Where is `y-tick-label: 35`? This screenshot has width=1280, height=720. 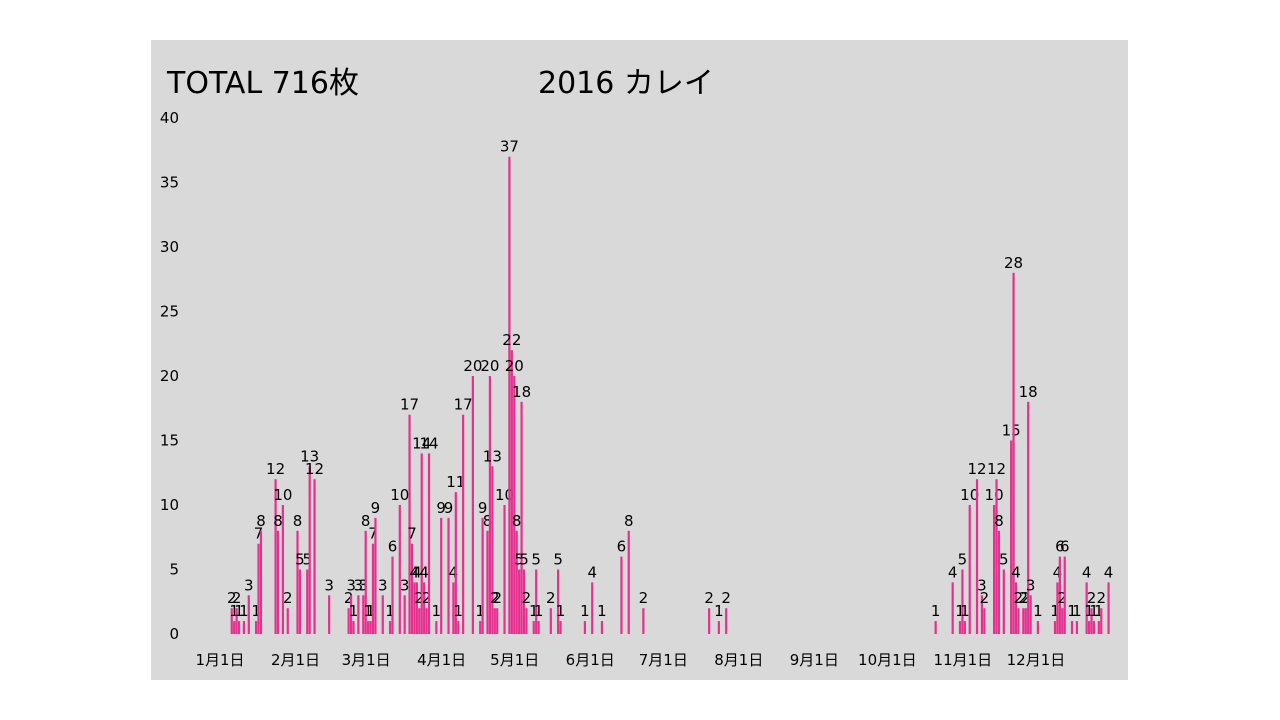
y-tick-label: 35 is located at coordinates (169, 183).